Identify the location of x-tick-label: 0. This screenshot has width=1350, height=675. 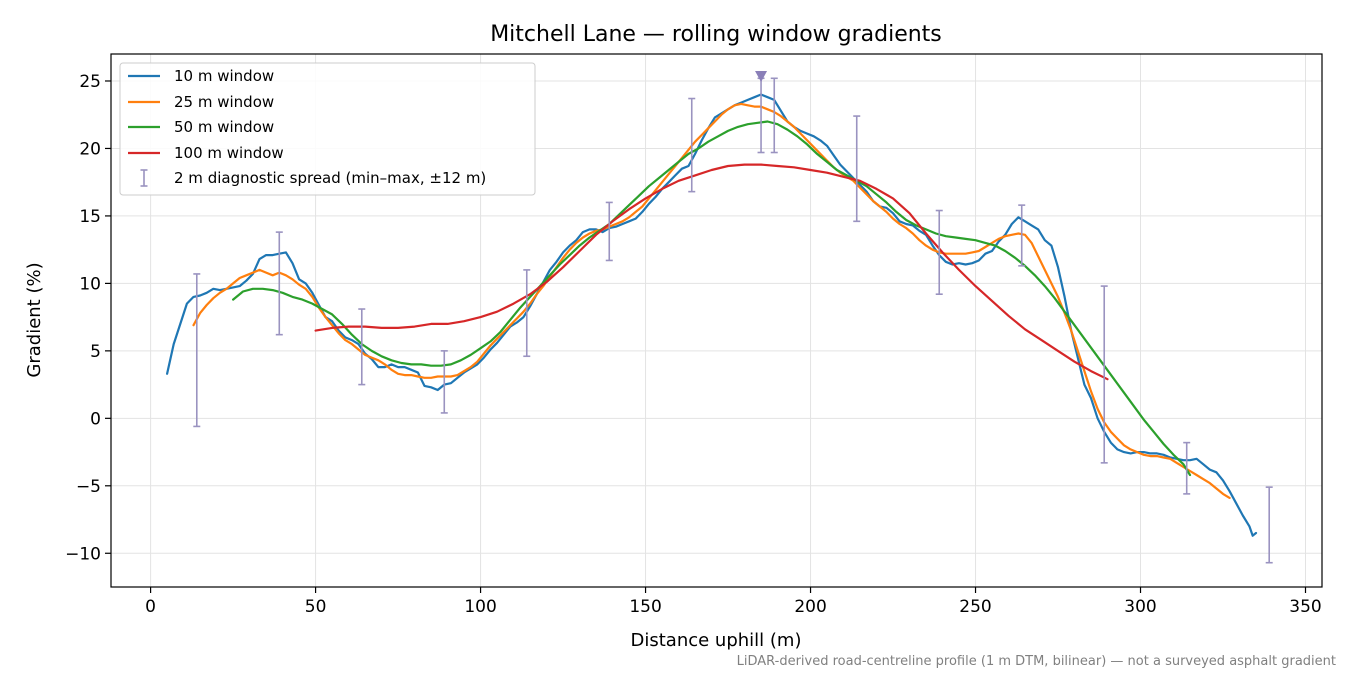
(150, 607).